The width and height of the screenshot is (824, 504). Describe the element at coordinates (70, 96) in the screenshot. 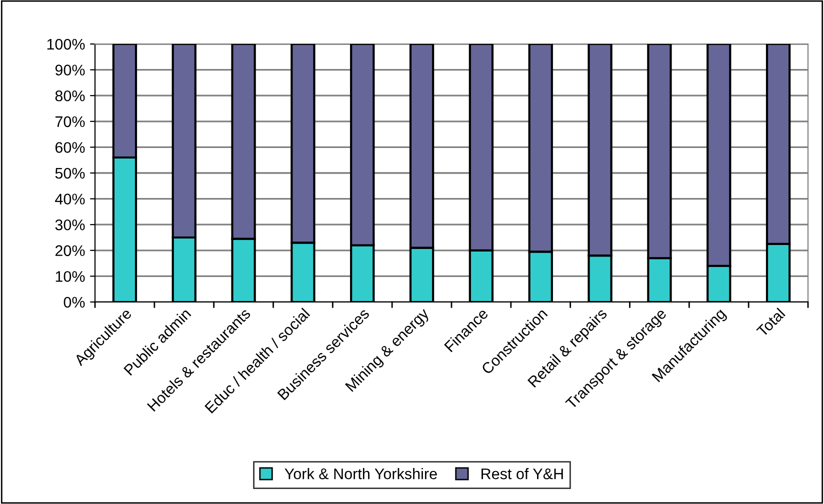

I see `y-tick-label: 80%` at that location.